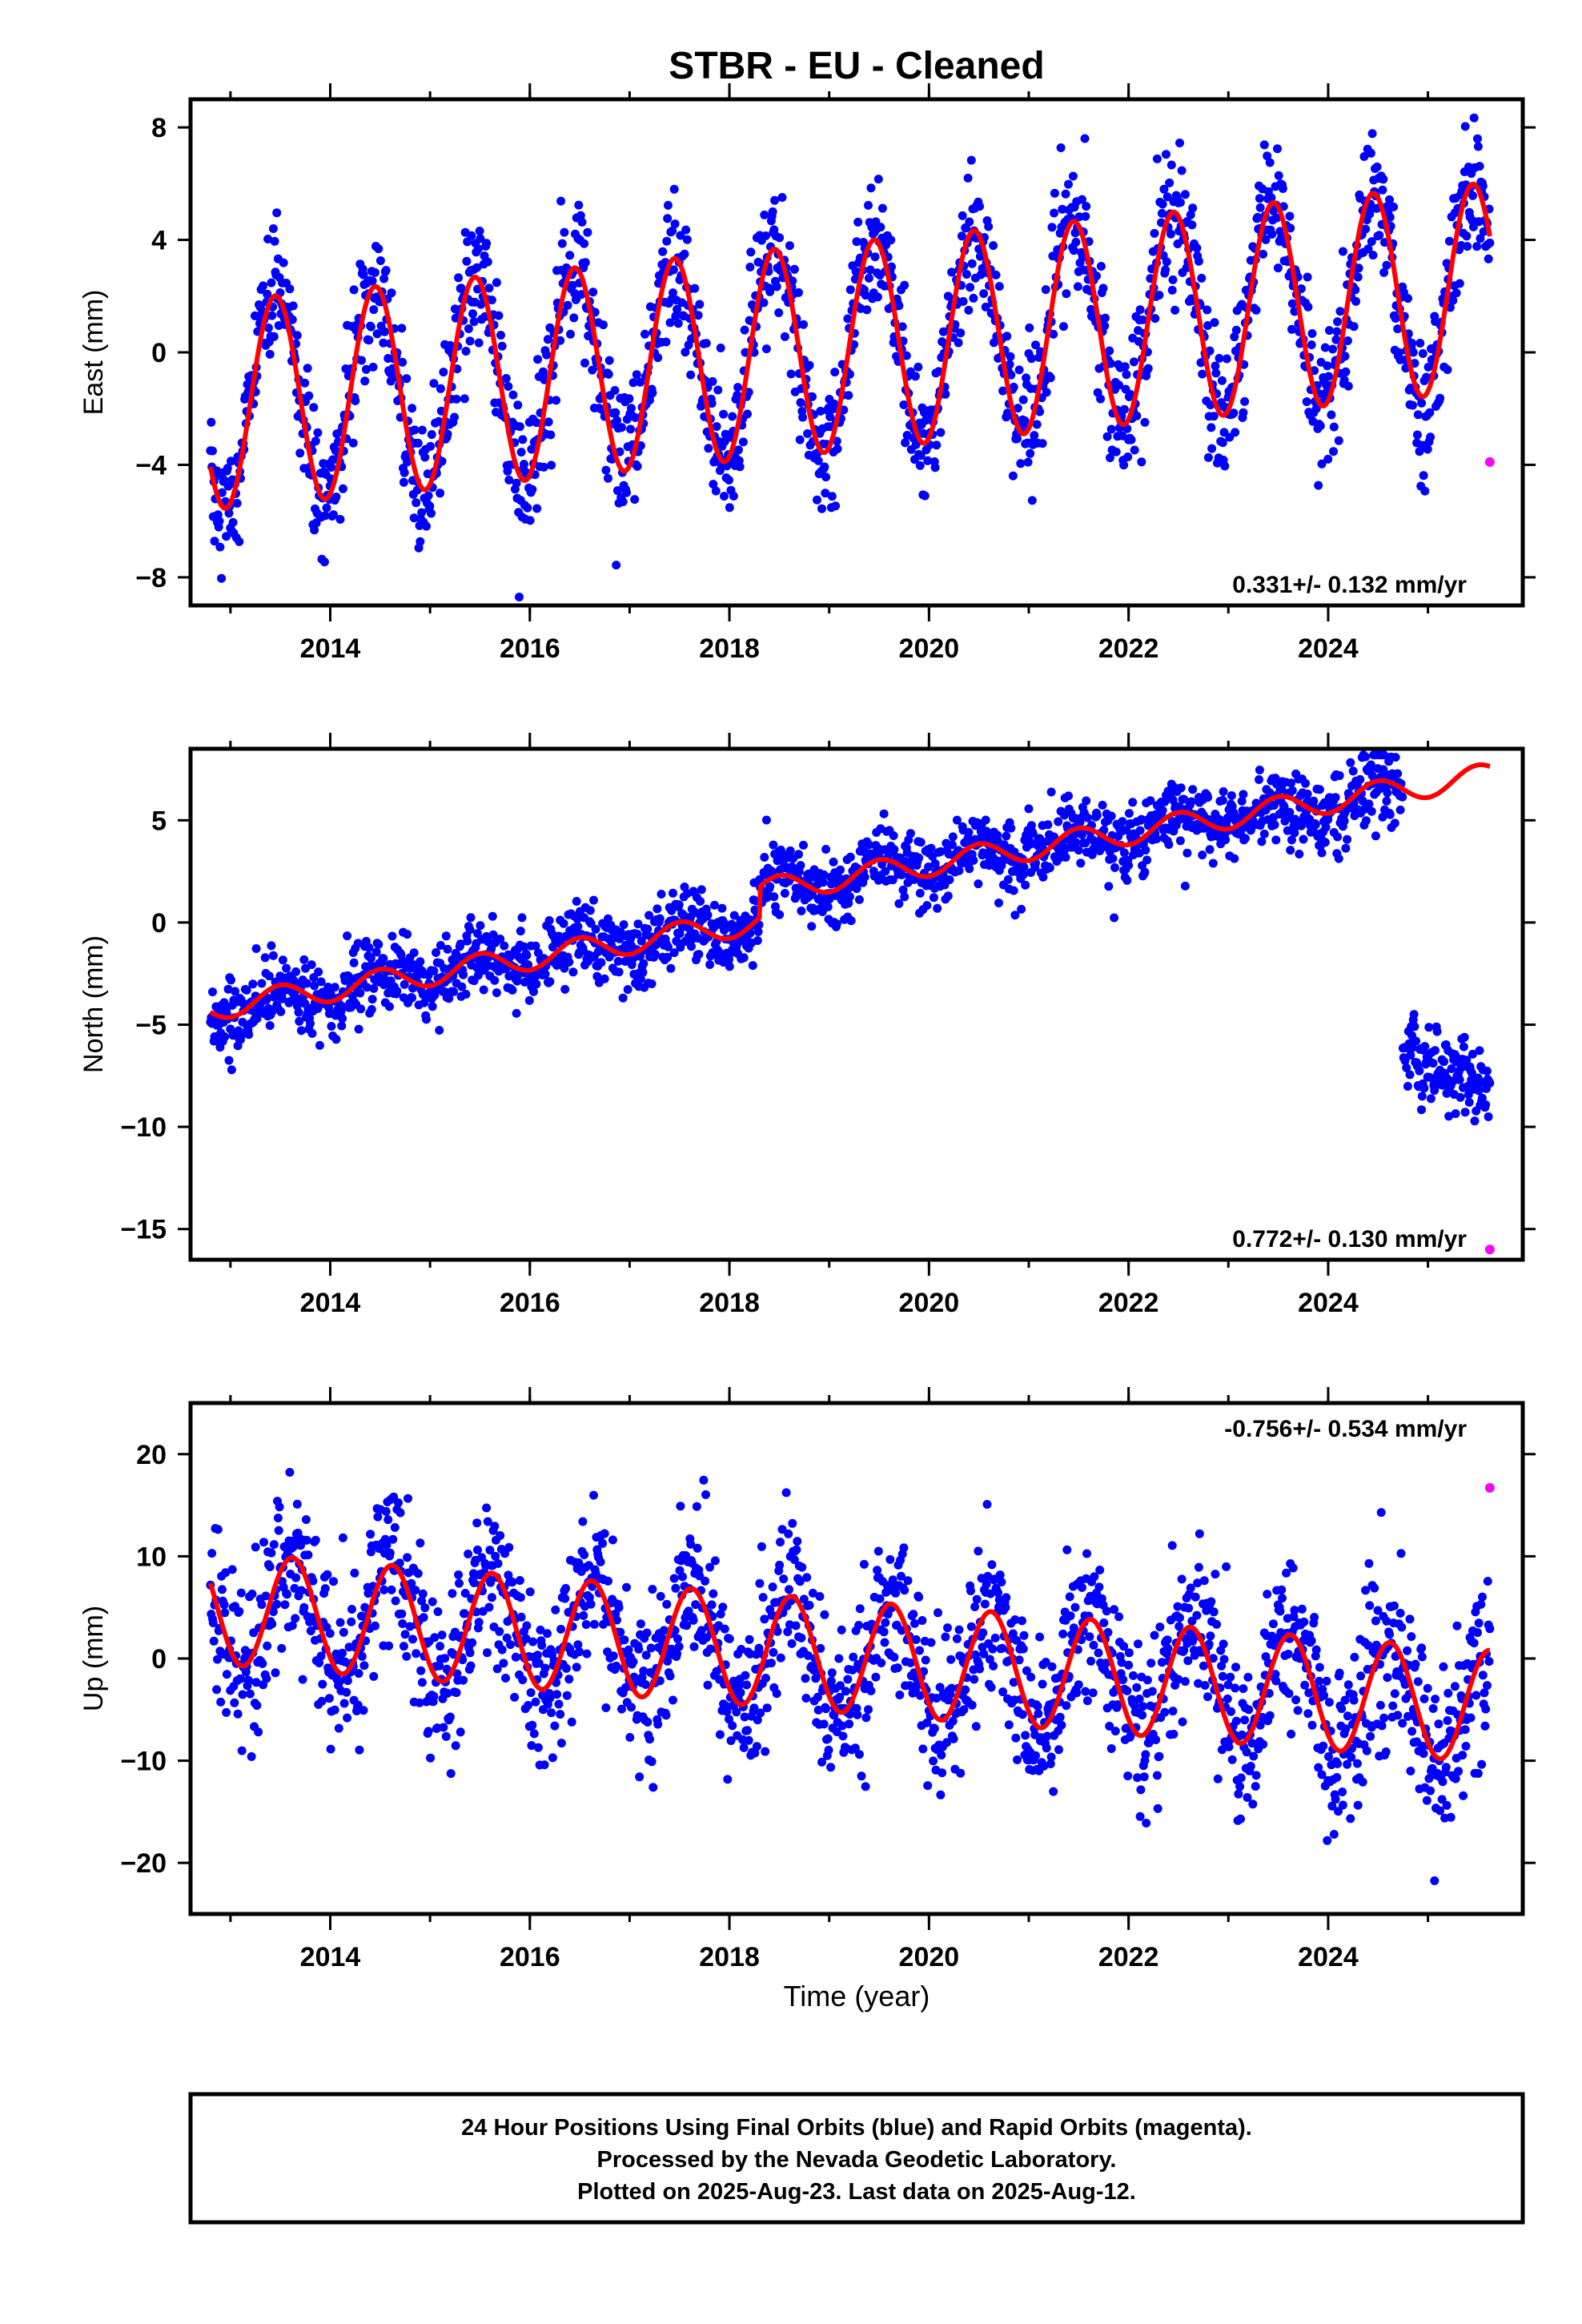  Describe the element at coordinates (144, 1762) in the screenshot. I see `up-y-tick-label: −10` at that location.